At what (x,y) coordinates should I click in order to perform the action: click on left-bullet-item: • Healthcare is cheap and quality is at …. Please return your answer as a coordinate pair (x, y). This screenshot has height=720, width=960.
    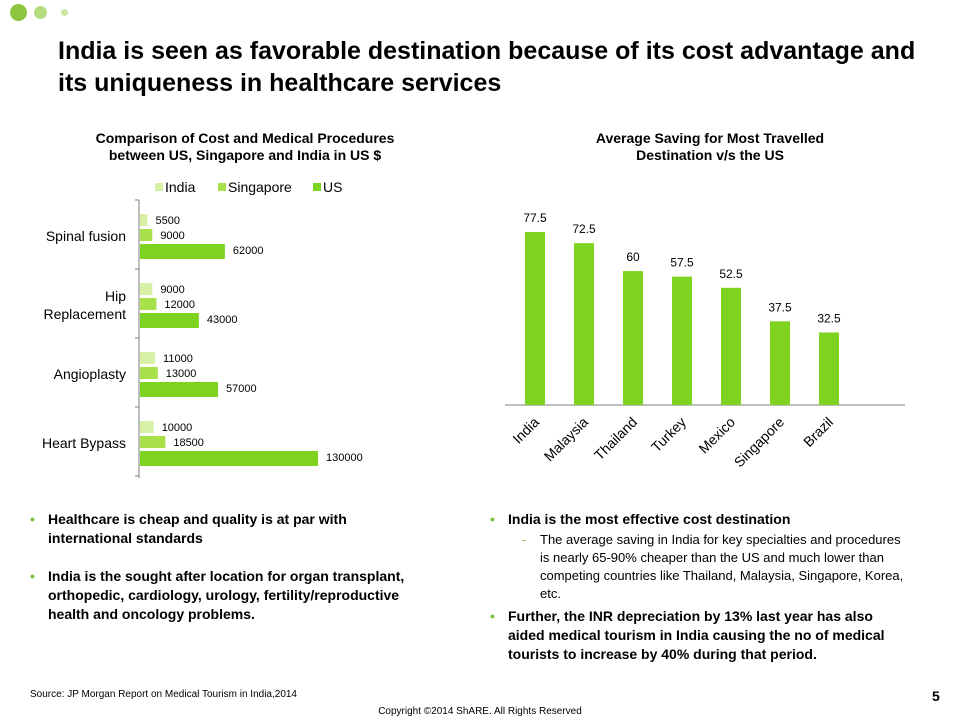
    Looking at the image, I should click on (217, 529).